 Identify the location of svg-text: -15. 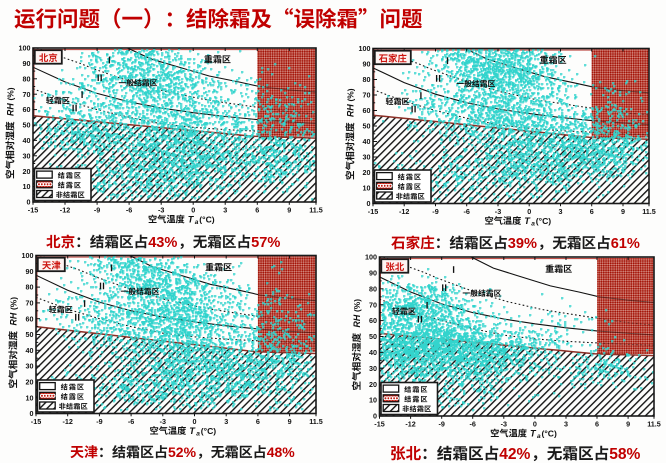
(373, 211).